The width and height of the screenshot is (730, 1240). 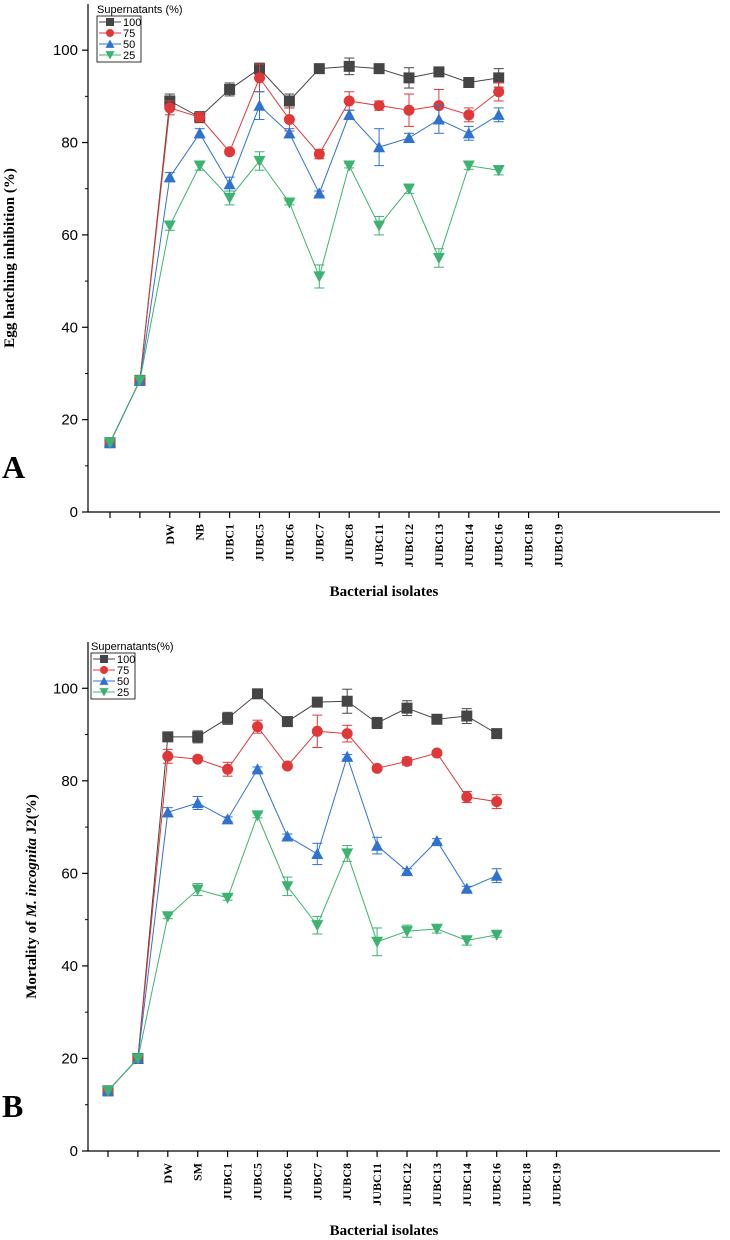 What do you see at coordinates (132, 23) in the screenshot?
I see `legend-label: 100` at bounding box center [132, 23].